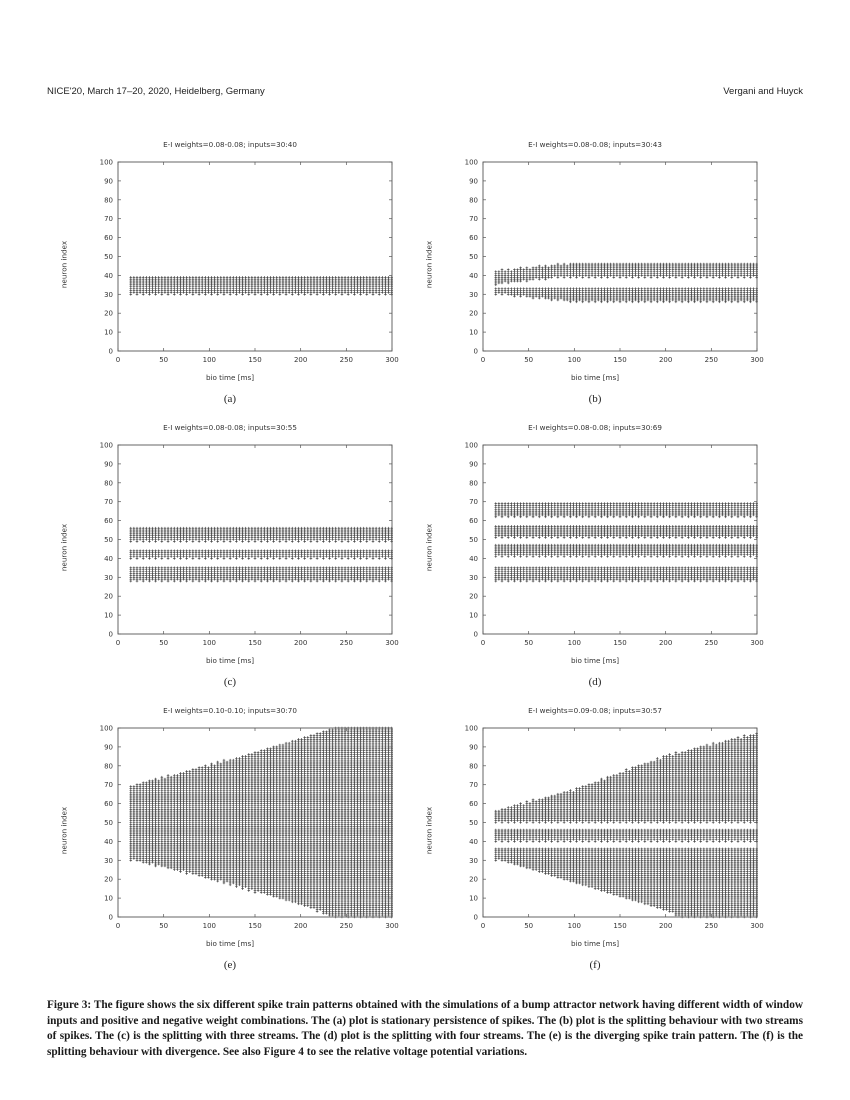 The height and width of the screenshot is (1100, 850). I want to click on plot-title: E-I weights=0.08-0.08; inputs=30:43, so click(595, 144).